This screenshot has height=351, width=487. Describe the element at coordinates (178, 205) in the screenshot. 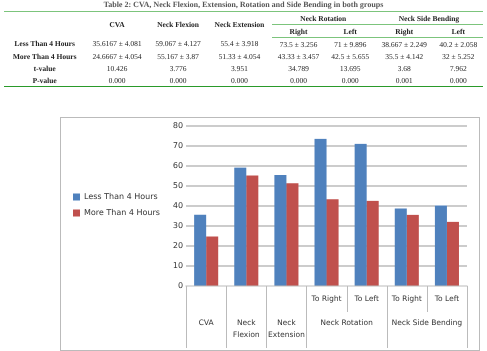

I see `y-tick-label: 40` at that location.